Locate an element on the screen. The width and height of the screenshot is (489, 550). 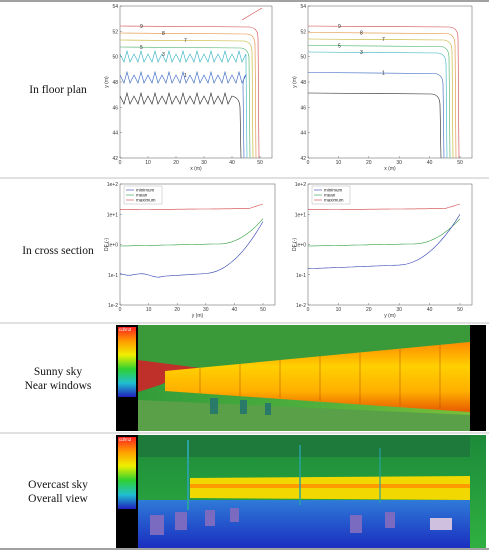
y-axis-label: DF (-) is located at coordinates (295, 244).